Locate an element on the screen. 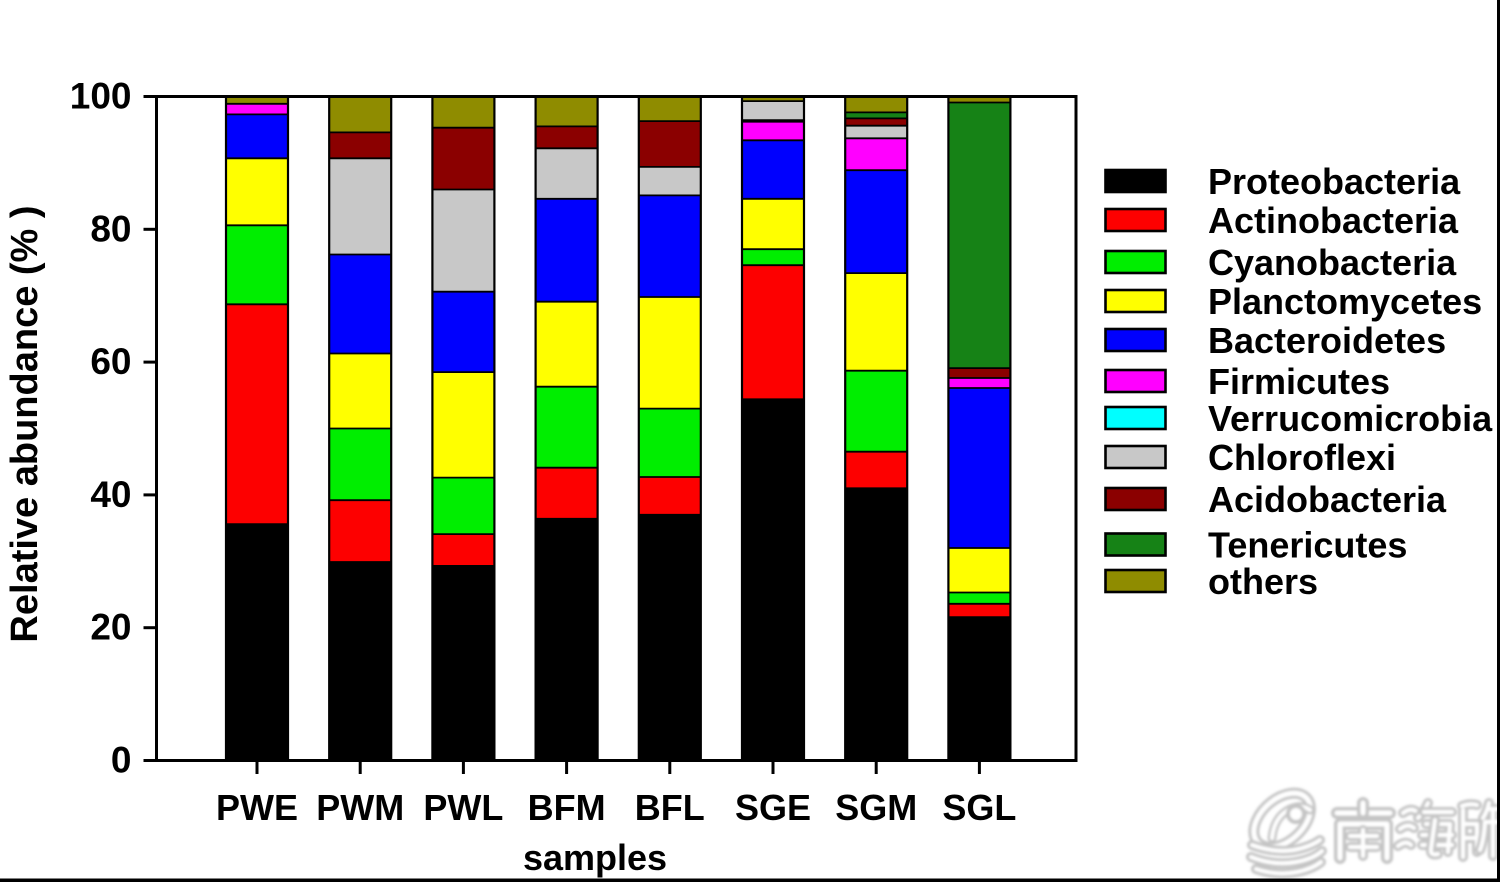  svg-text: Bacteroidetes is located at coordinates (1327, 340).